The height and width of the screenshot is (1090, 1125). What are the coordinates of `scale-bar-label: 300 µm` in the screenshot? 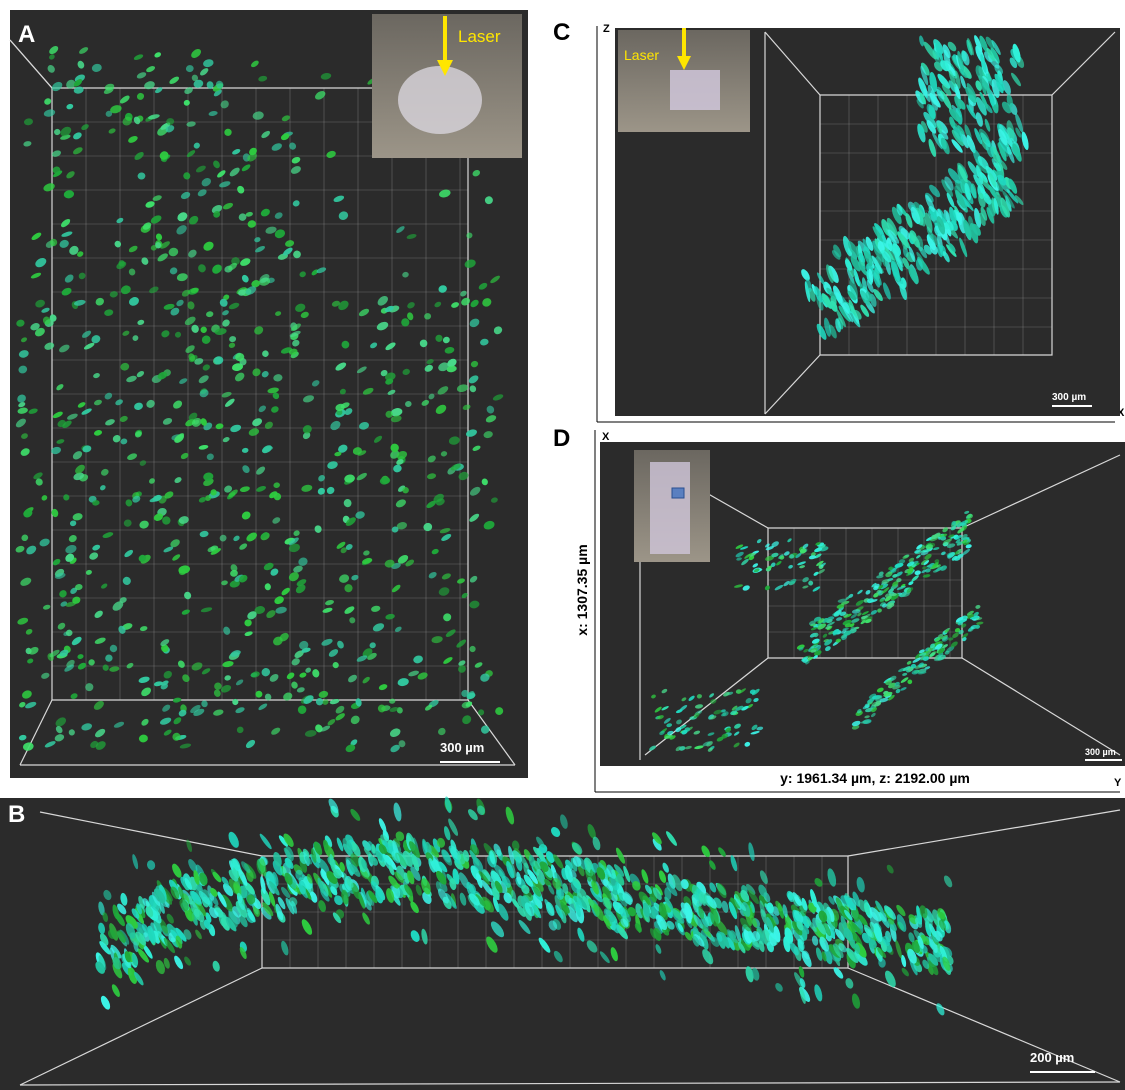 It's located at (462, 747).